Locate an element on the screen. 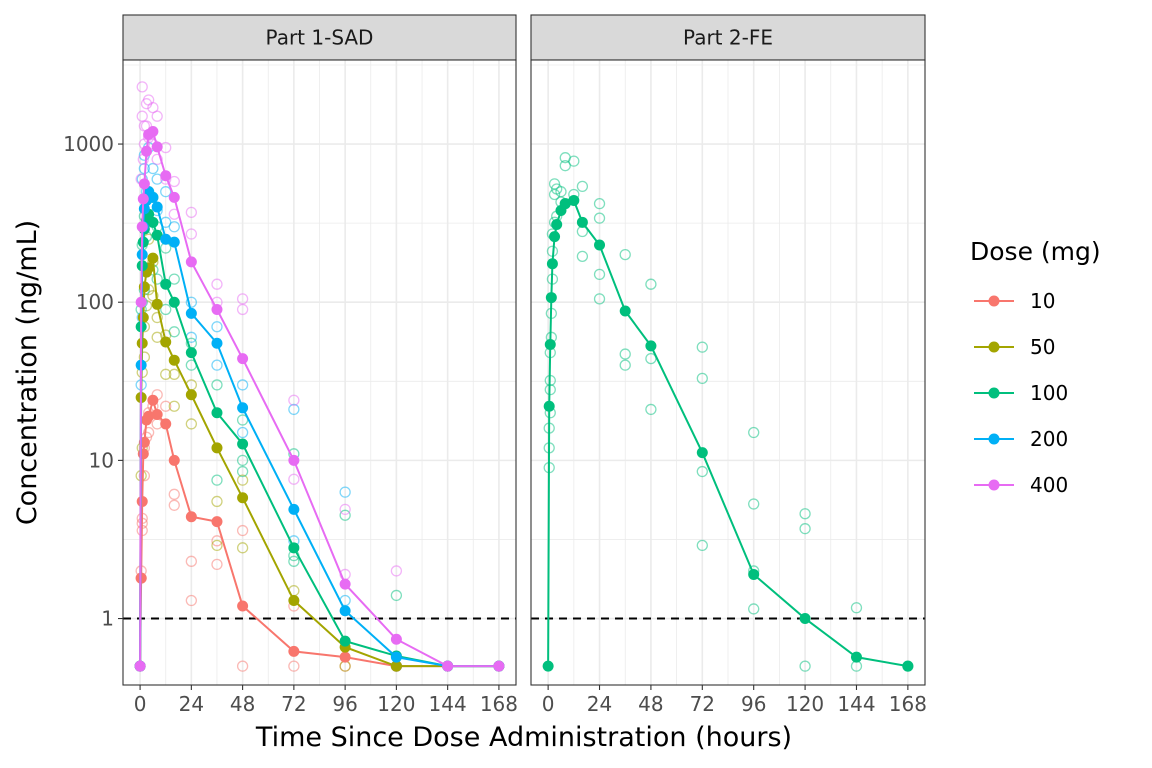  legend-label: 50 is located at coordinates (1042, 347).